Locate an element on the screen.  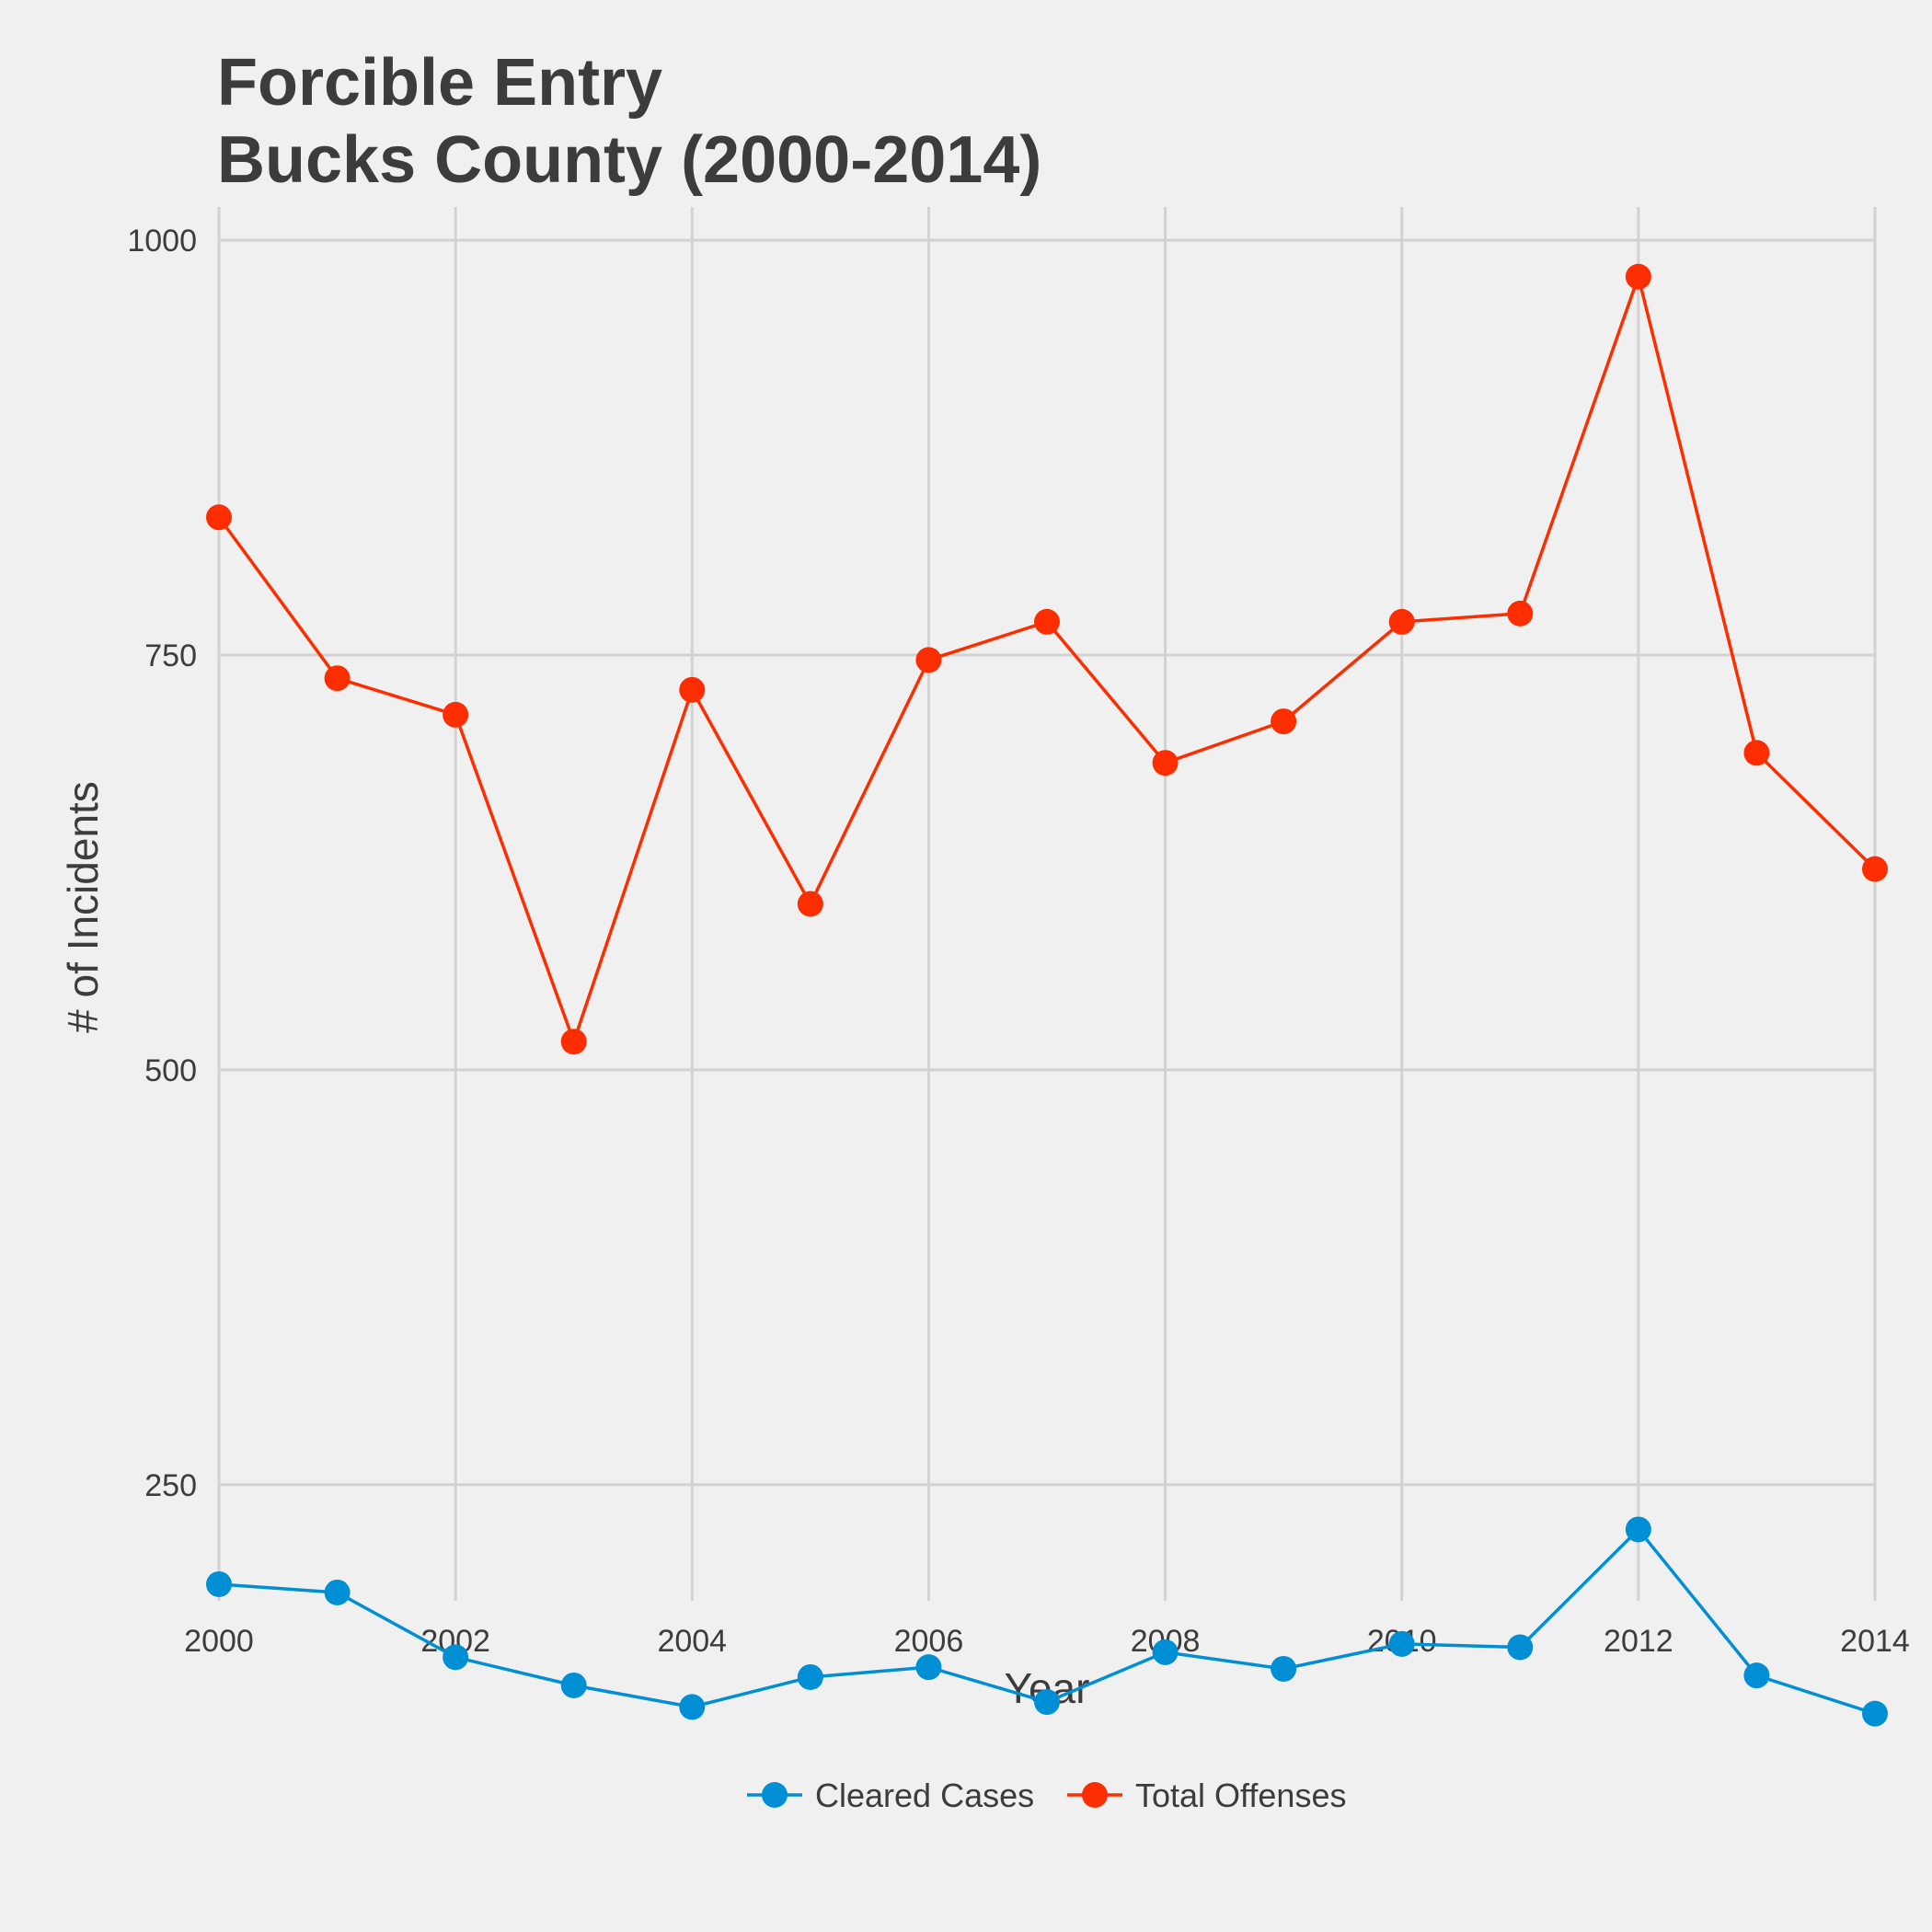
x-tick-label: 2014 is located at coordinates (1875, 1641).